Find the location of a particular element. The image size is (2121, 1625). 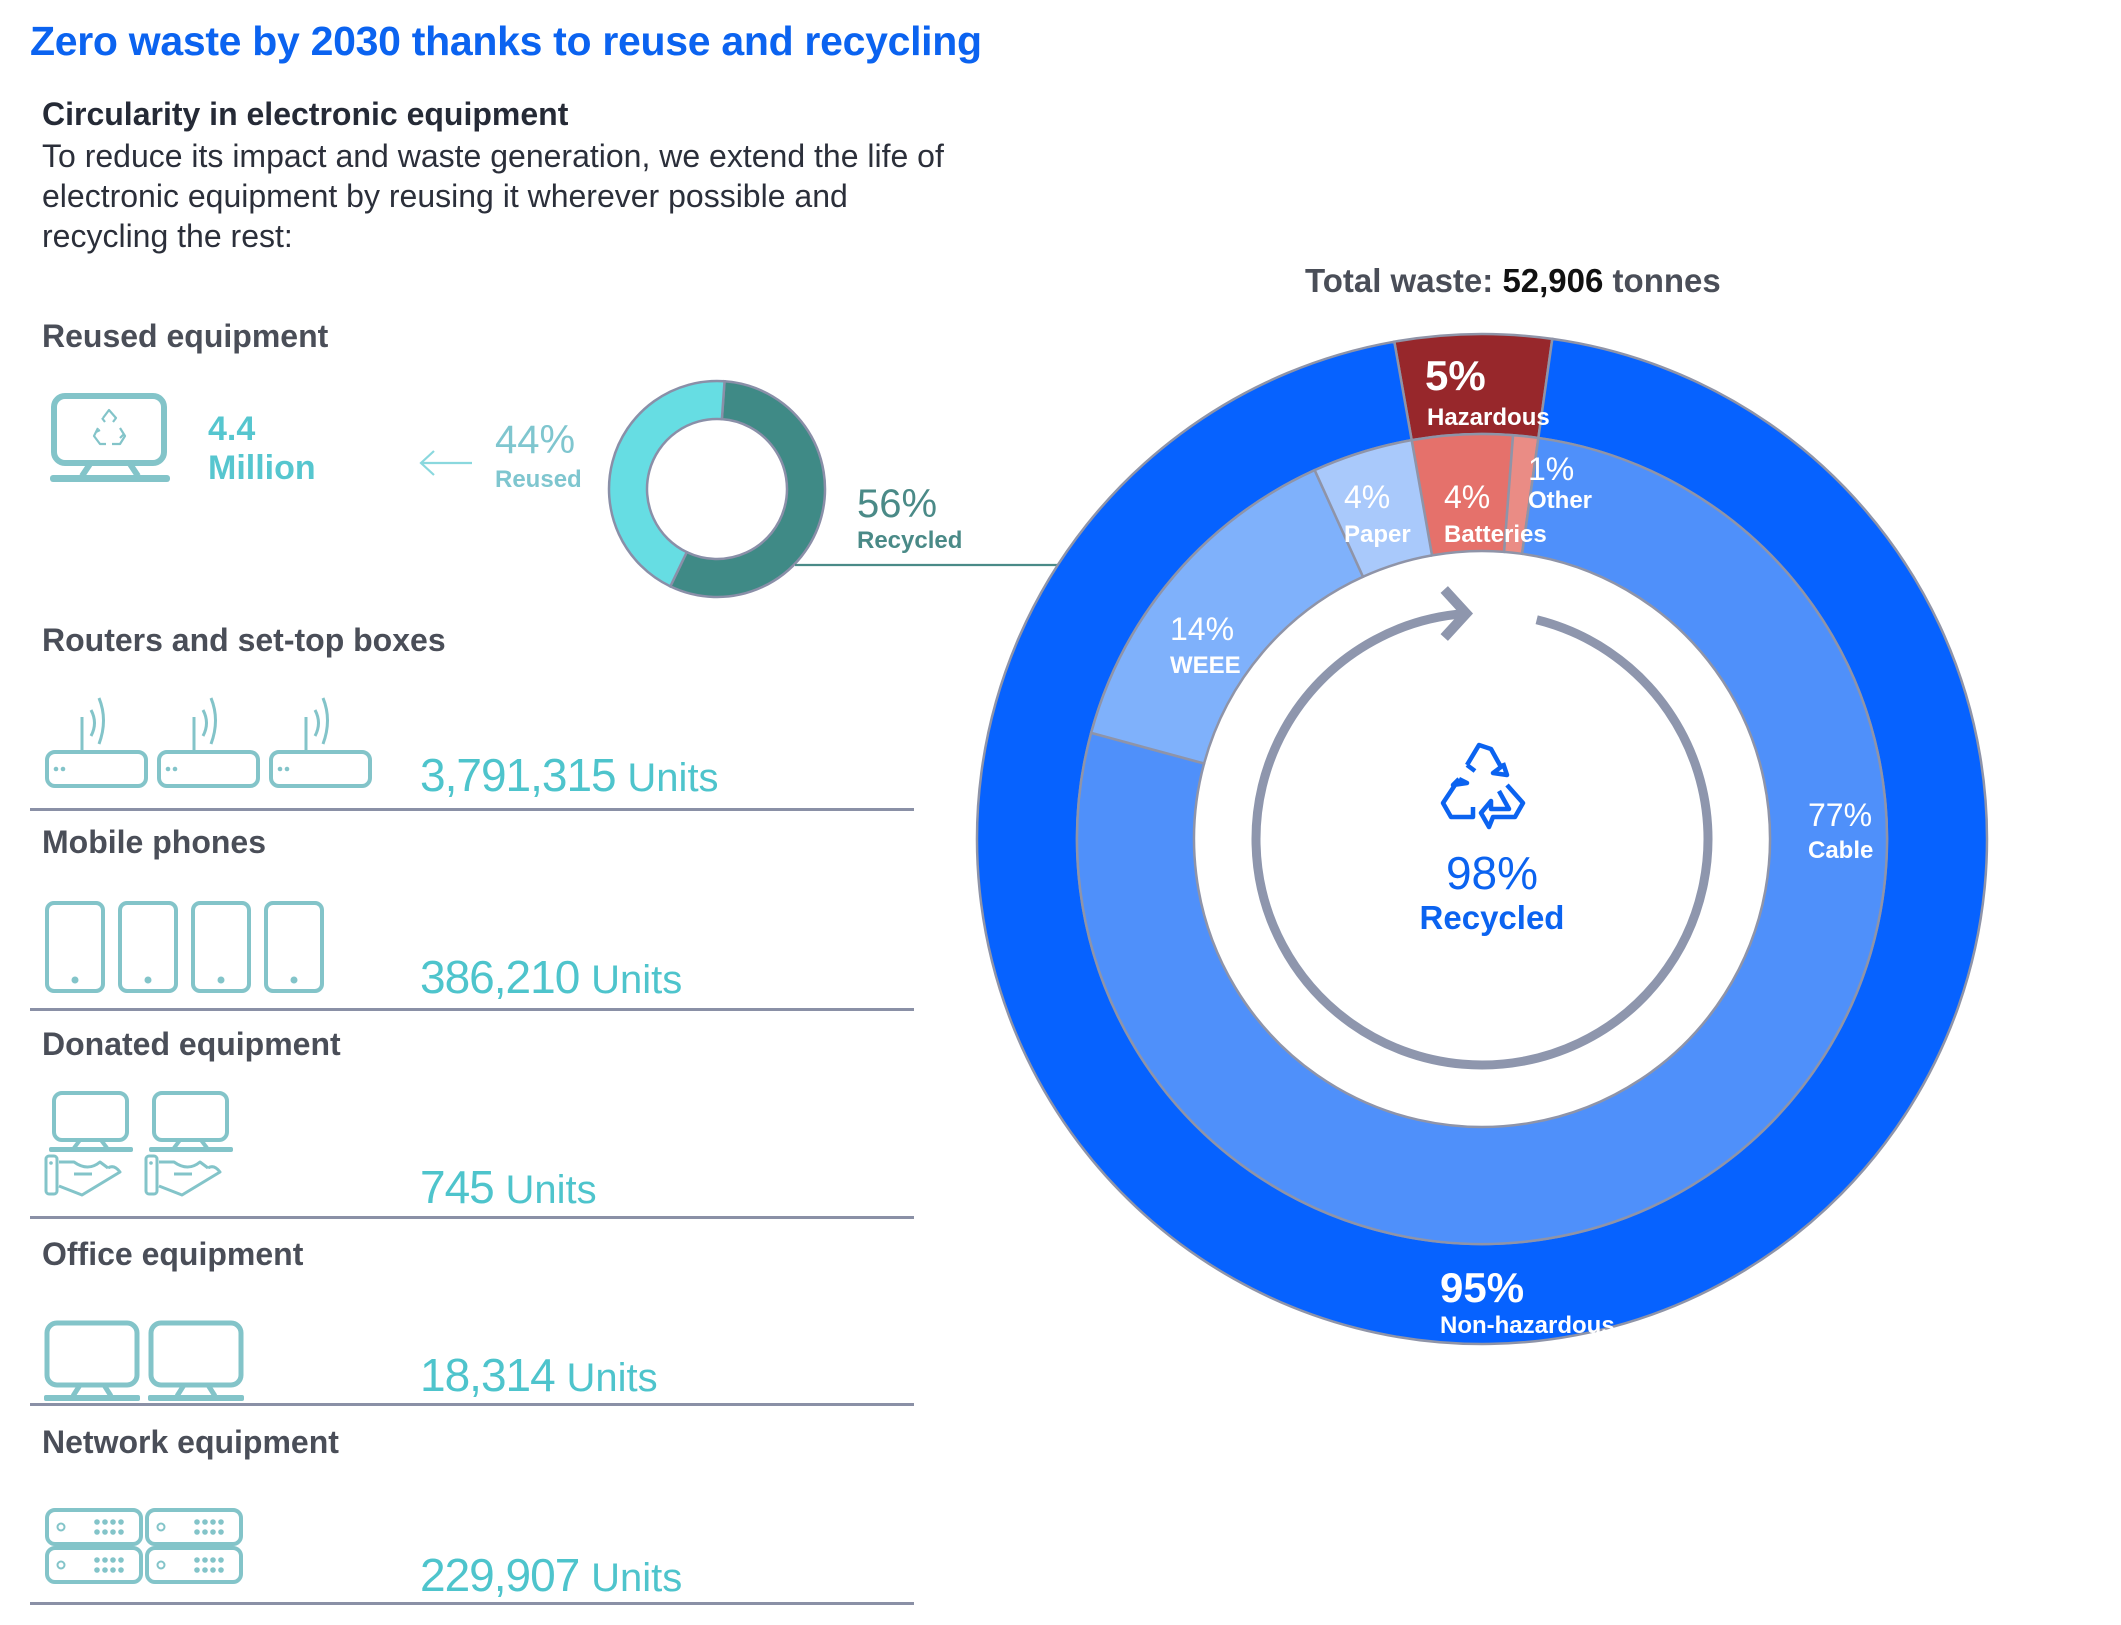

category-value: 745 Units is located at coordinates (508, 1187).